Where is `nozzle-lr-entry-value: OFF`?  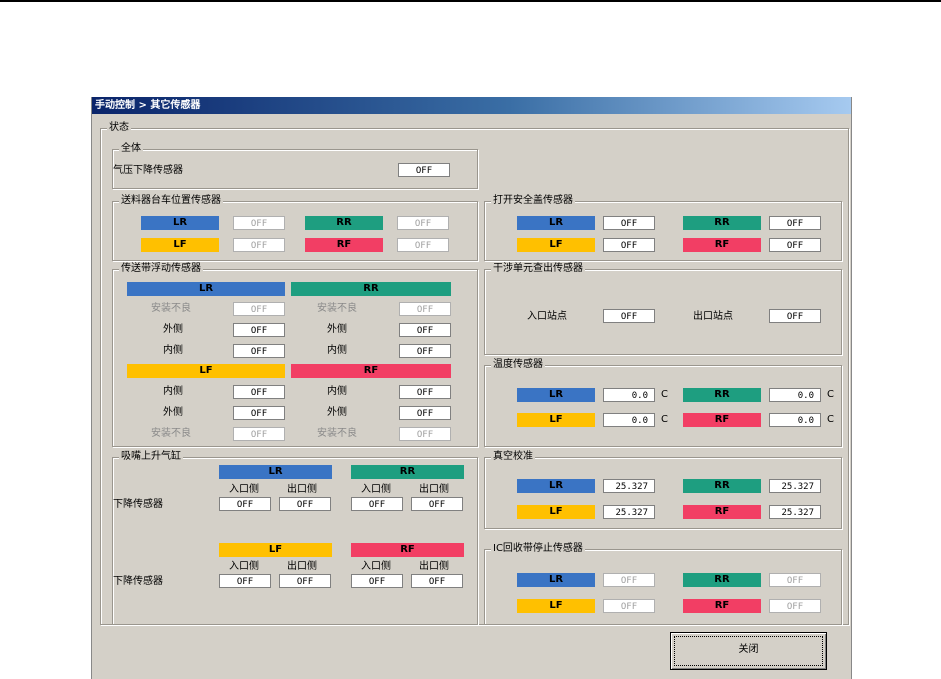
nozzle-lr-entry-value: OFF is located at coordinates (245, 504).